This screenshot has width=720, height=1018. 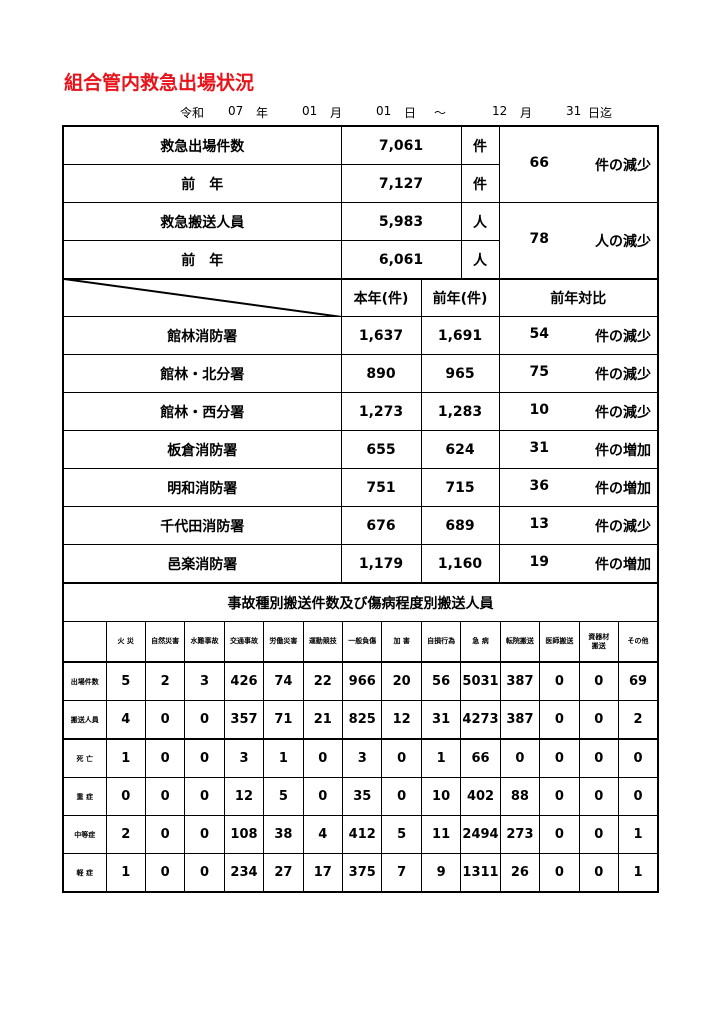 I want to click on station-name: 板倉消防署, so click(x=202, y=449).